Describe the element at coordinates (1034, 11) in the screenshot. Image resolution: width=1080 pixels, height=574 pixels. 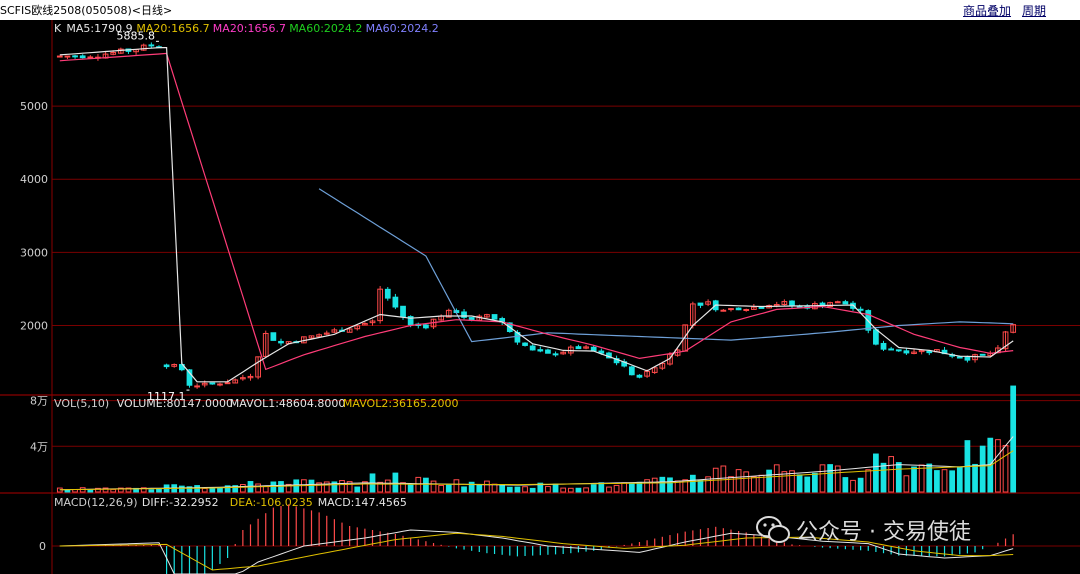
I see `period-button: 周期` at that location.